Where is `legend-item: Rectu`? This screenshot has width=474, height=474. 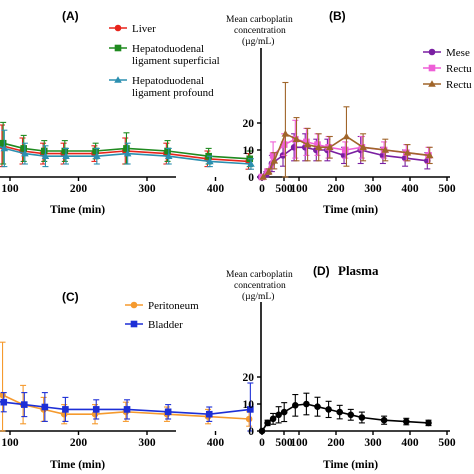
legend-item: Rectu is located at coordinates (447, 85).